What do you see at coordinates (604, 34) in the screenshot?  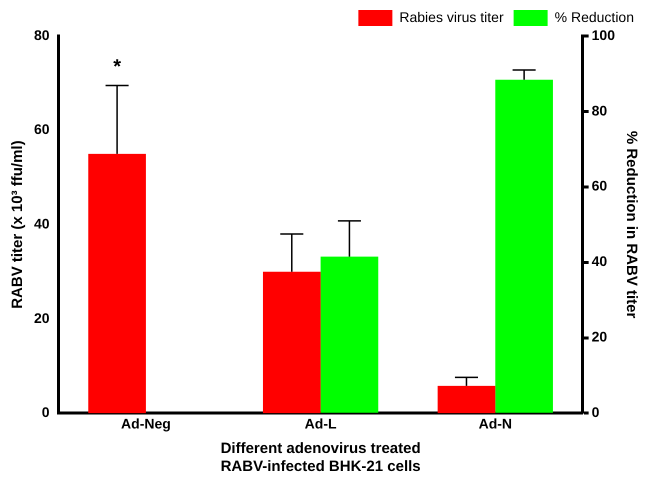 I see `y2-tick-label: 100` at bounding box center [604, 34].